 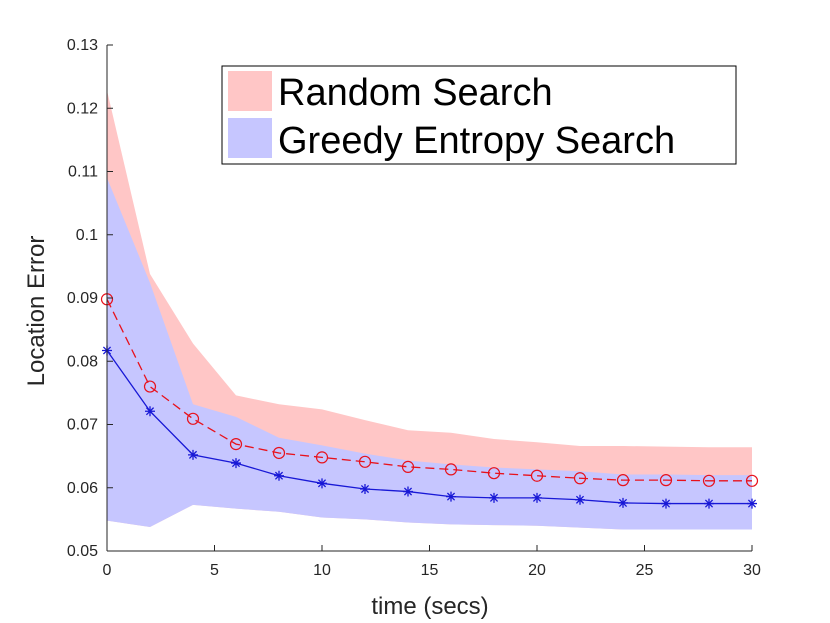 What do you see at coordinates (82, 488) in the screenshot?
I see `y-tick-label: 0.06` at bounding box center [82, 488].